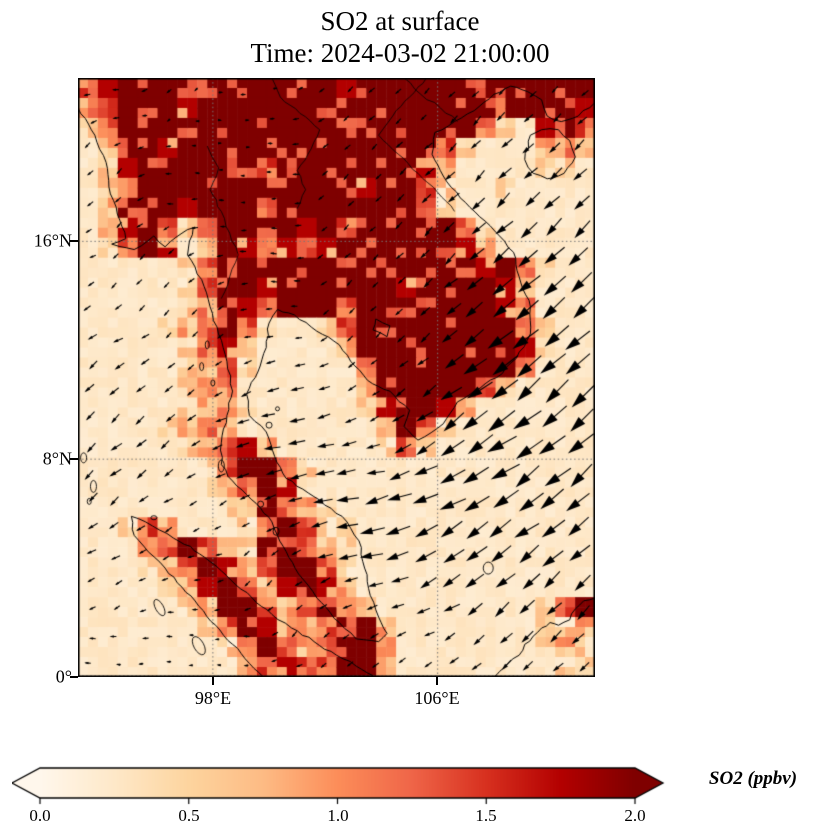 Image resolution: width=813 pixels, height=836 pixels. Describe the element at coordinates (338, 815) in the screenshot. I see `cbar-tick-1.0: 1.0` at that location.